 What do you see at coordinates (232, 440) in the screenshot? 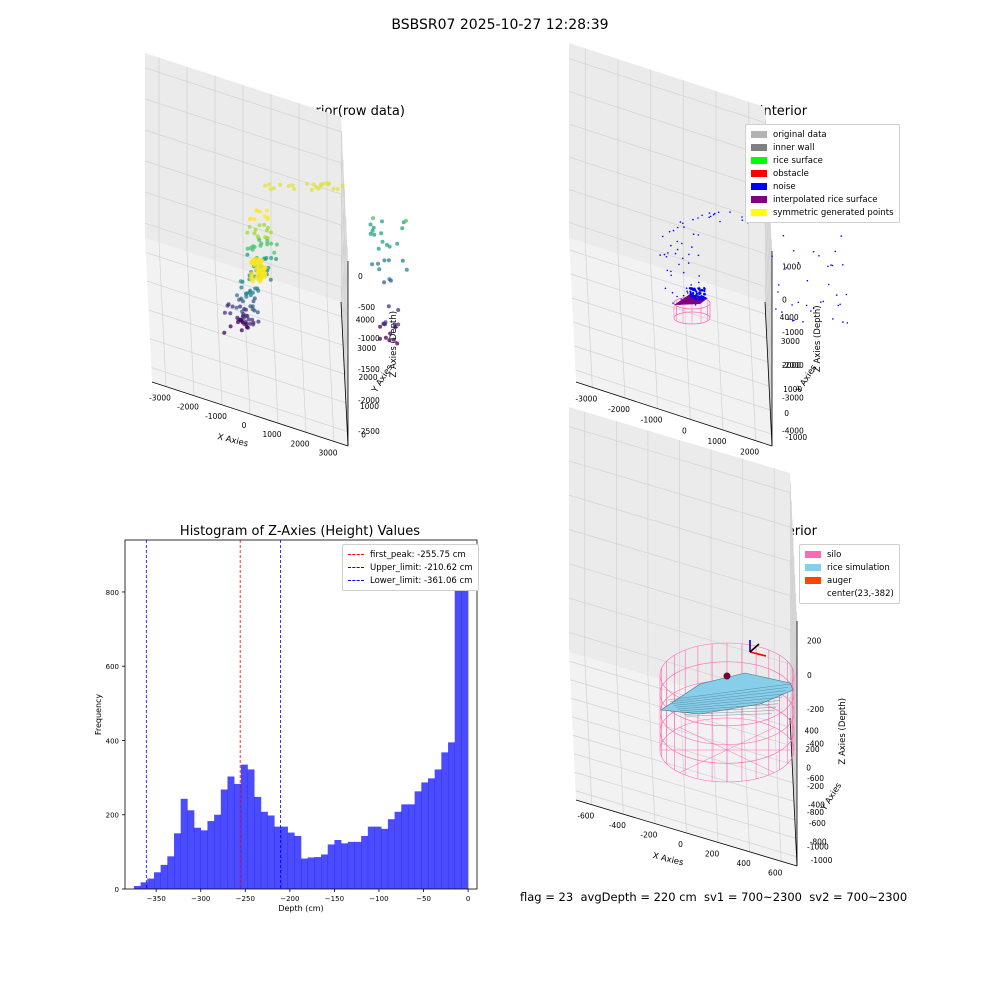
I see `plot1-xlabel: X Axies` at bounding box center [232, 440].